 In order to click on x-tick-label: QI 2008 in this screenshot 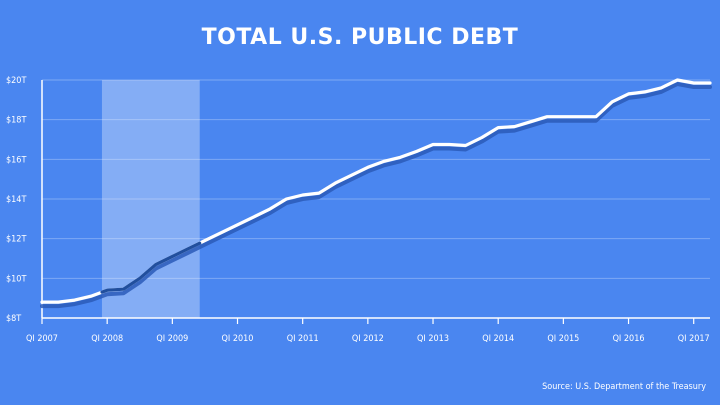, I will do `click(107, 339)`.